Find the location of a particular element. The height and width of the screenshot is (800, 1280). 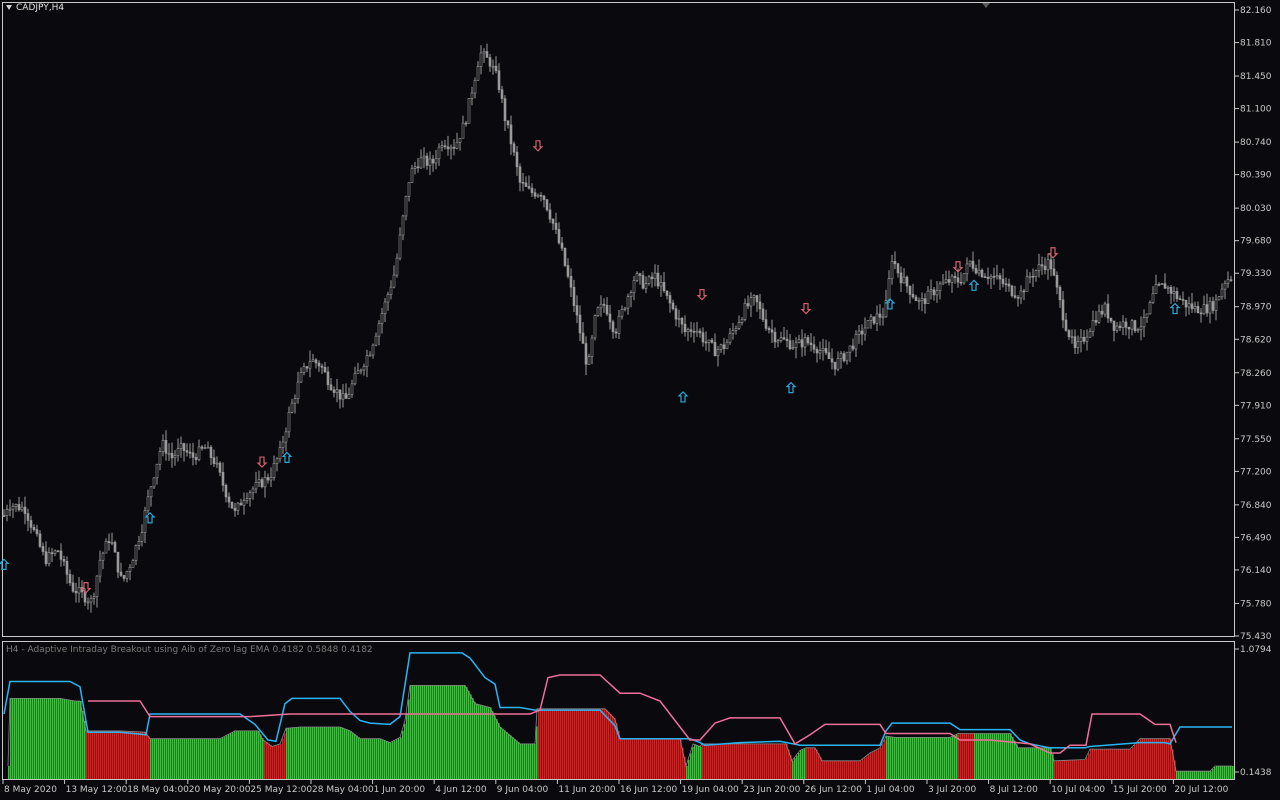

price-tick-label: 75.430 is located at coordinates (1256, 637).